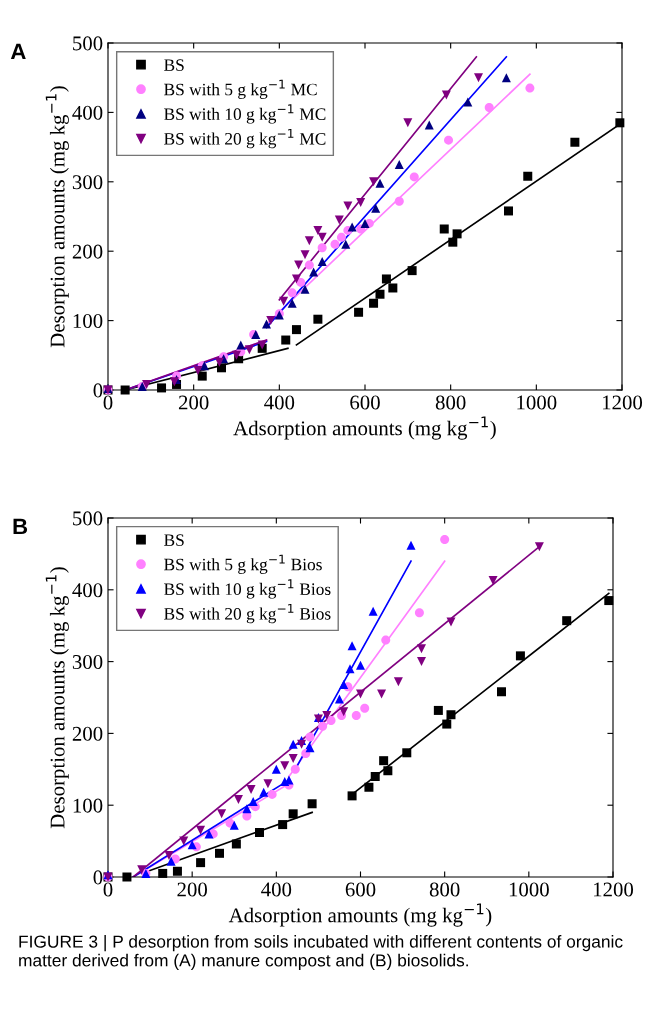 The width and height of the screenshot is (652, 1025). What do you see at coordinates (18, 51) in the screenshot?
I see `chart-title: A` at bounding box center [18, 51].